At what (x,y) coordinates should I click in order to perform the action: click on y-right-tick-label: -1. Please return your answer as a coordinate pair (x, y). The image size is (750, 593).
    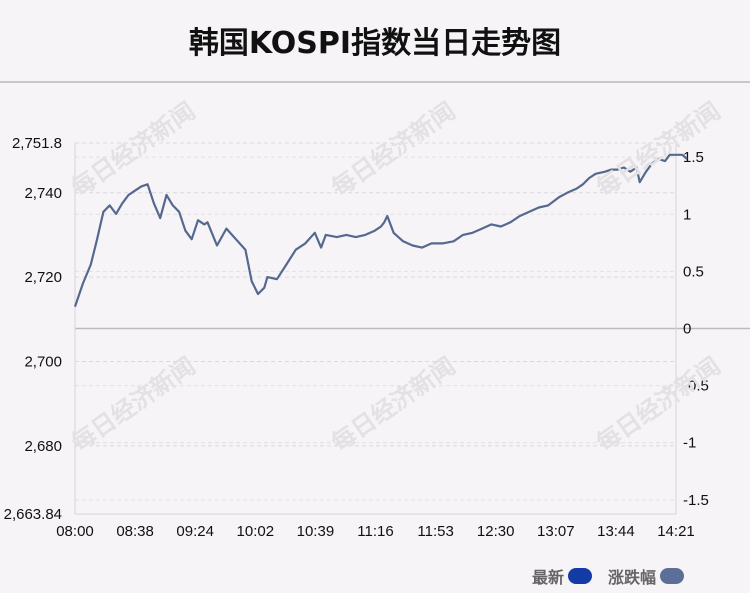
    Looking at the image, I should click on (689, 443).